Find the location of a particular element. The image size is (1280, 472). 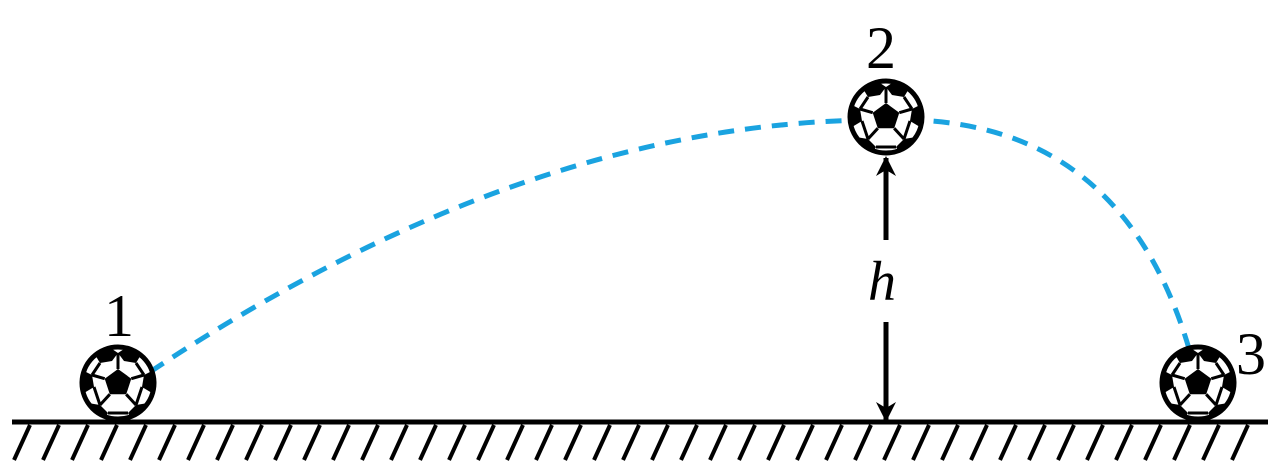

position-label-3: 3 is located at coordinates (1251, 354).